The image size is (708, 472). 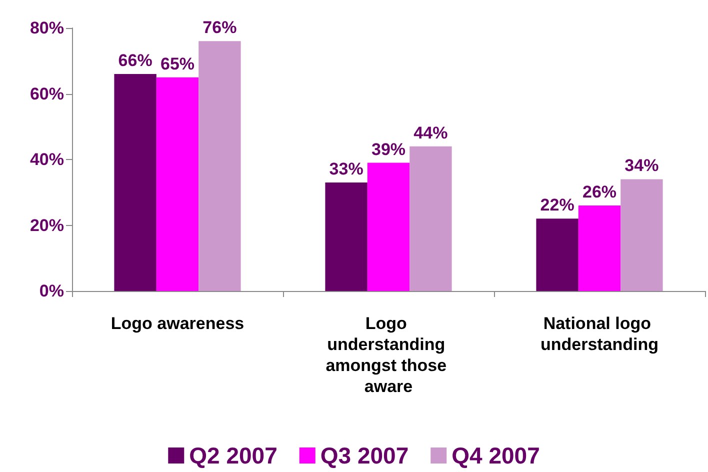 I want to click on x-tick-label: Logo understanding amongst those aware, so click(x=389, y=355).